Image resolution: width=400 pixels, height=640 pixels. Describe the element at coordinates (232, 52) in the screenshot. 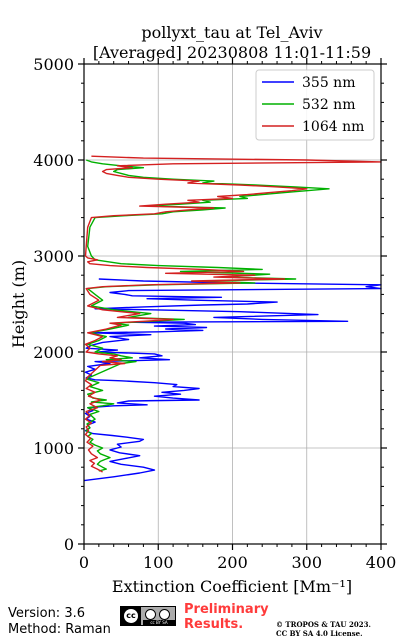

I see `chart-subtitle: [Averaged] 20230808 11:01-11:59` at that location.